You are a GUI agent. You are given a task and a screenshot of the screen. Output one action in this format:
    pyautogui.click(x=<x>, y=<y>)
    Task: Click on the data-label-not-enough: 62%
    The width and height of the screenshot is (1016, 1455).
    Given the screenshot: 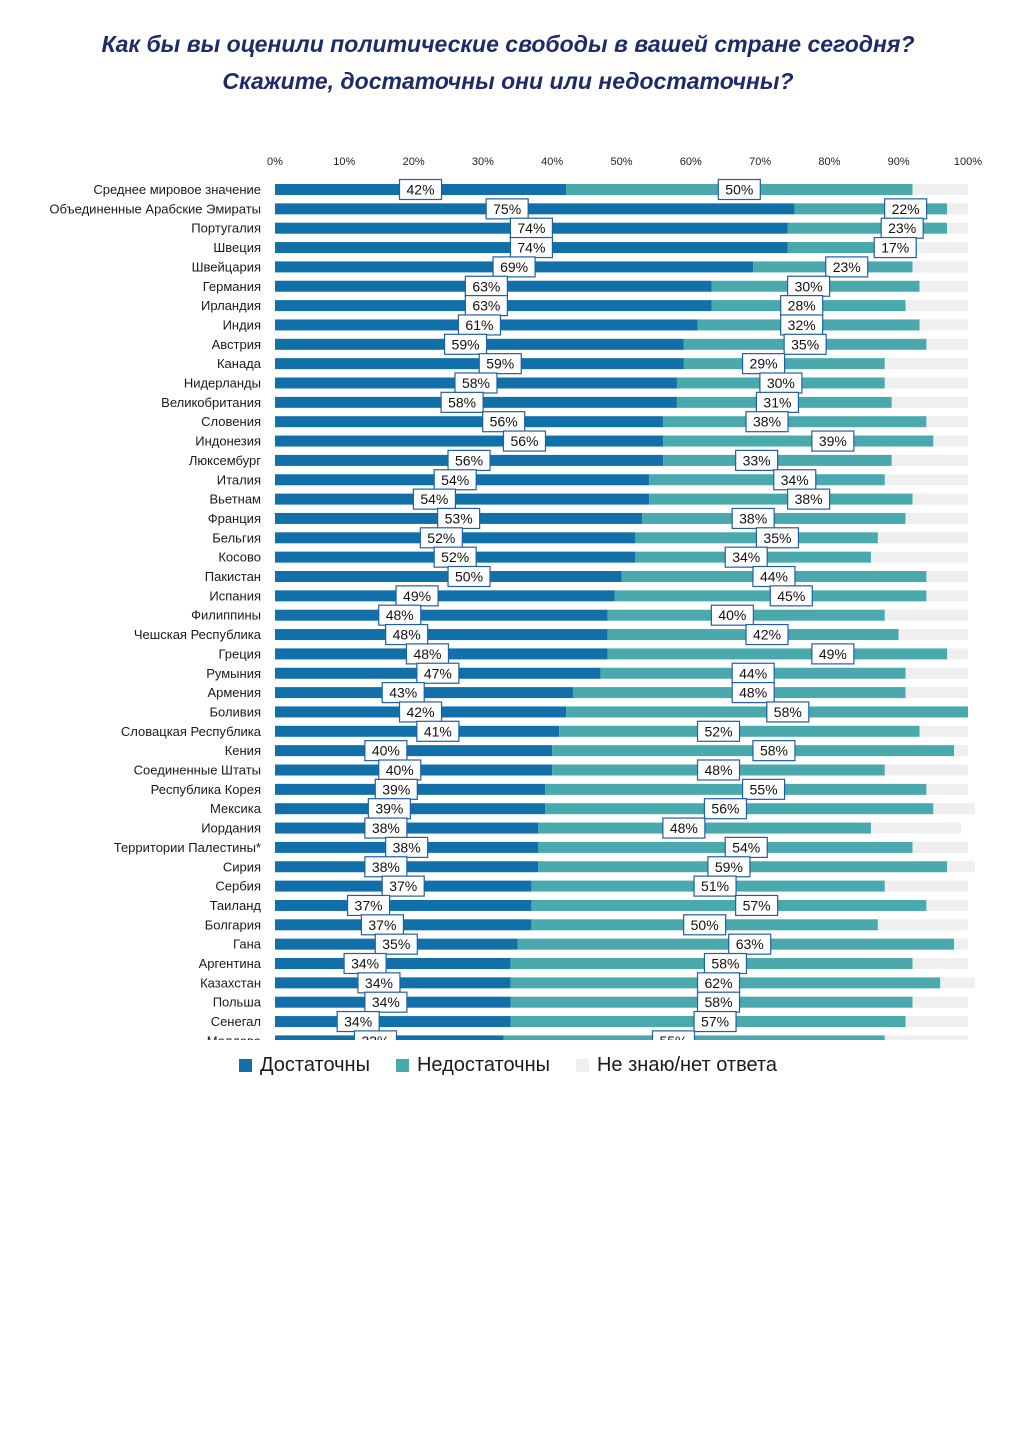 What is the action you would take?
    pyautogui.click(x=719, y=983)
    